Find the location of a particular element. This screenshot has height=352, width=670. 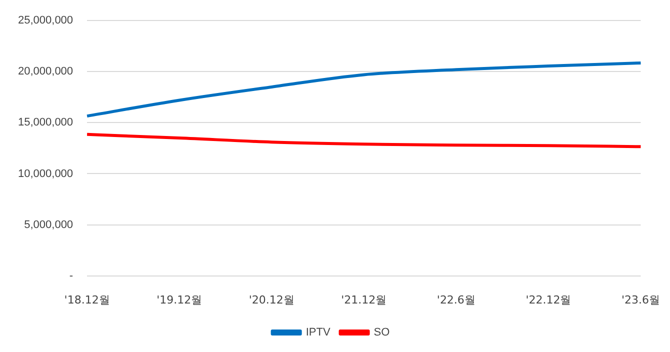

legend-label: SO is located at coordinates (382, 332).